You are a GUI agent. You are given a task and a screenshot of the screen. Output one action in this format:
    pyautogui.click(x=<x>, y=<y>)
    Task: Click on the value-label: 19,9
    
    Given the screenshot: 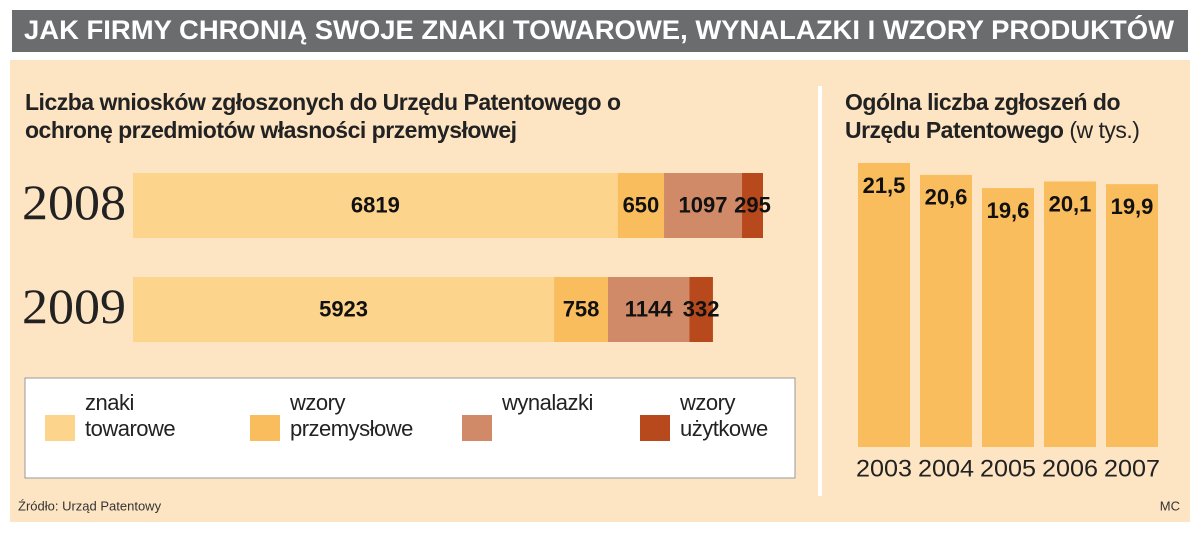 What is the action you would take?
    pyautogui.click(x=1132, y=206)
    